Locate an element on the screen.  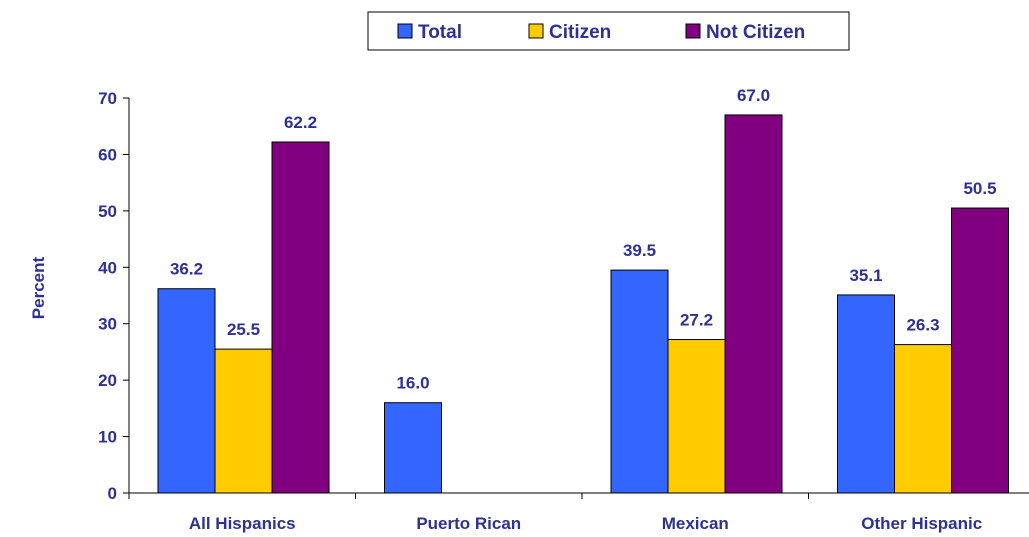
legend-swatch-not-citizen is located at coordinates (693, 31).